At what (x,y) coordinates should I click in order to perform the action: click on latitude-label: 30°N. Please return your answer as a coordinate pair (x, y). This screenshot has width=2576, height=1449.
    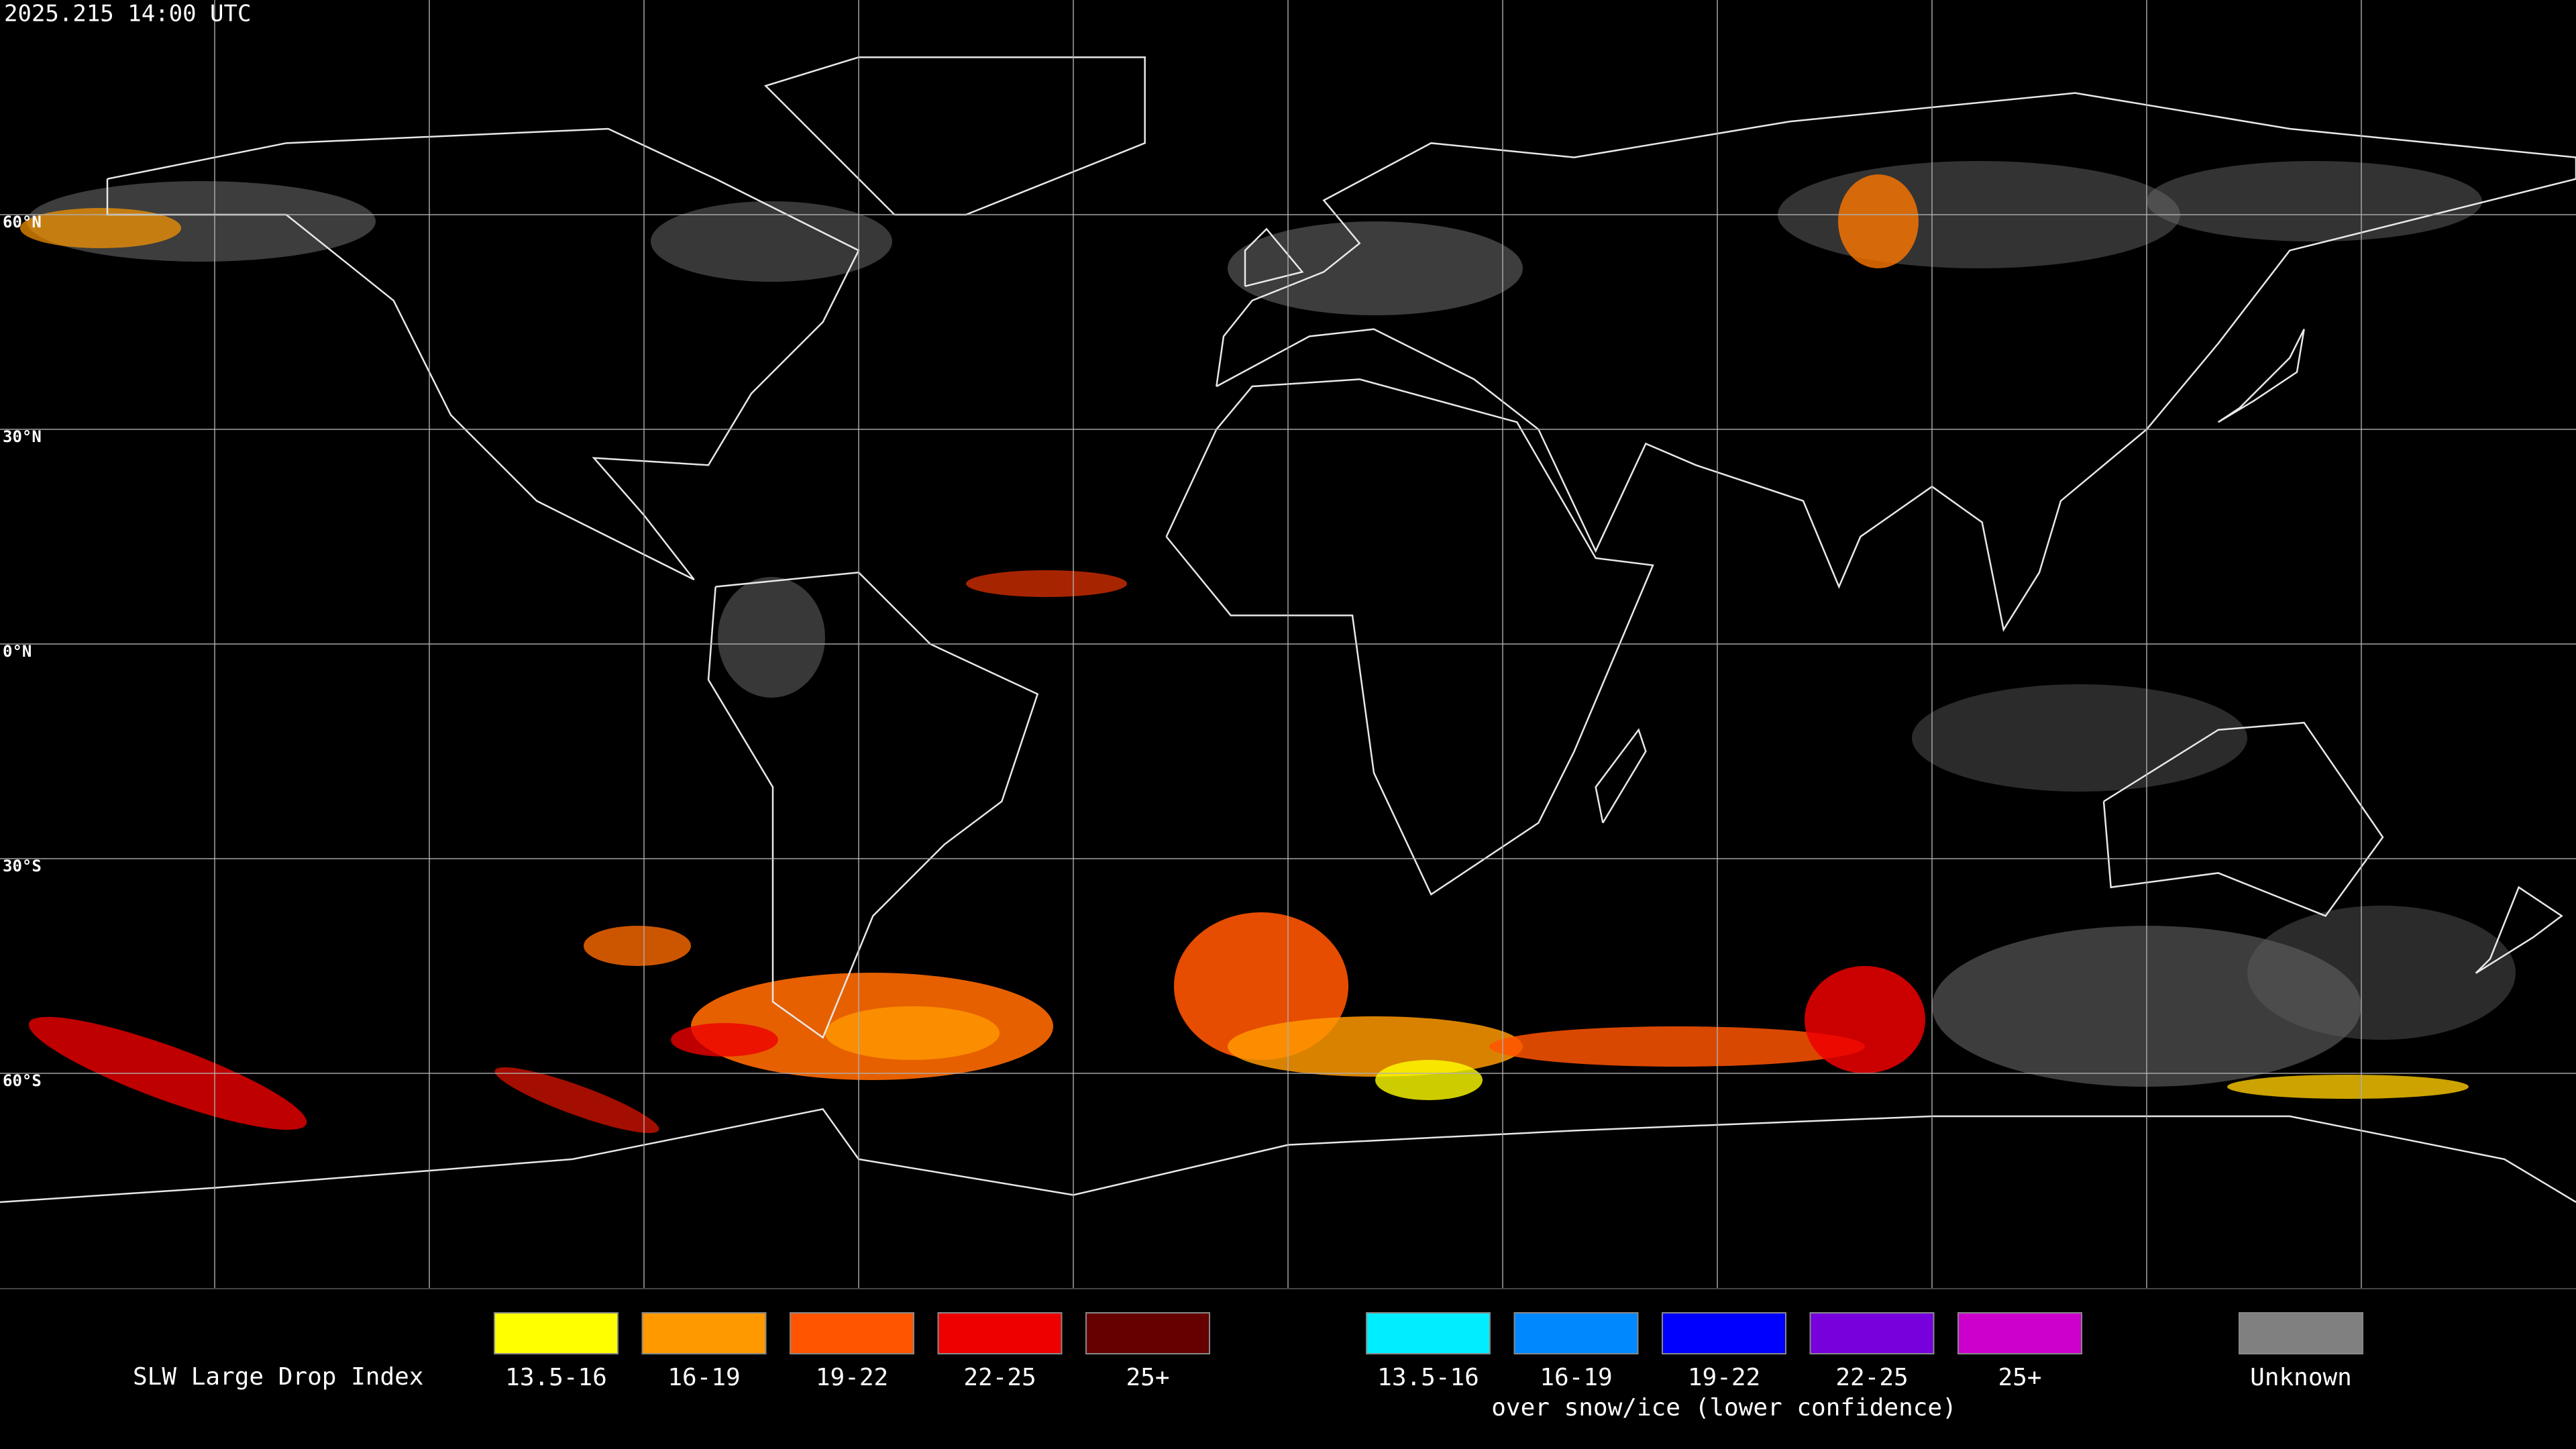
    Looking at the image, I should click on (22, 436).